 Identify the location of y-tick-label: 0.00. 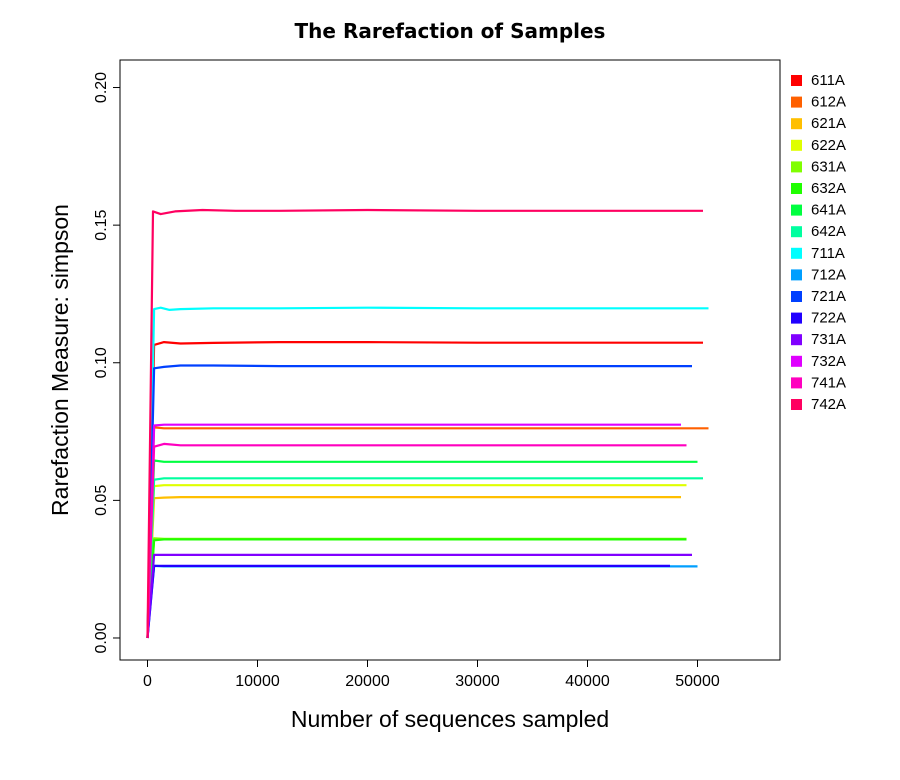
(101, 637).